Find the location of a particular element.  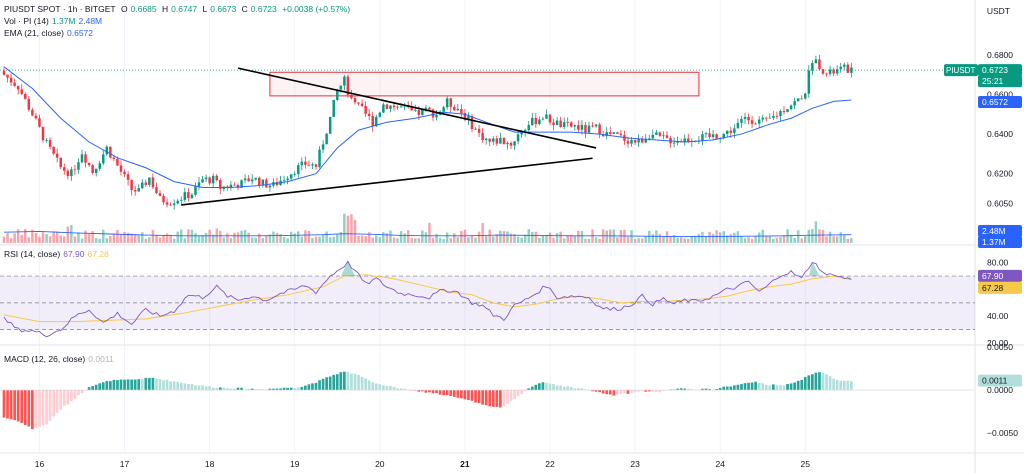

volume-ma-badge: 2.48M is located at coordinates (994, 231).